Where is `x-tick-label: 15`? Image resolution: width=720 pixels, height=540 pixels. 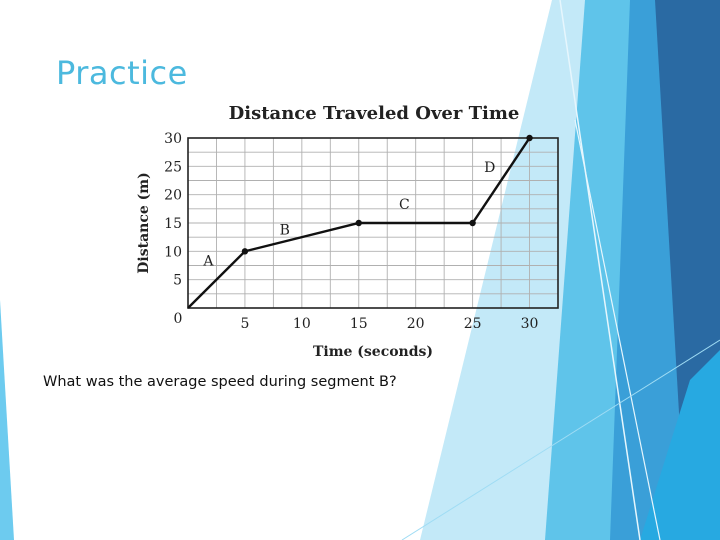 x-tick-label: 15 is located at coordinates (359, 324).